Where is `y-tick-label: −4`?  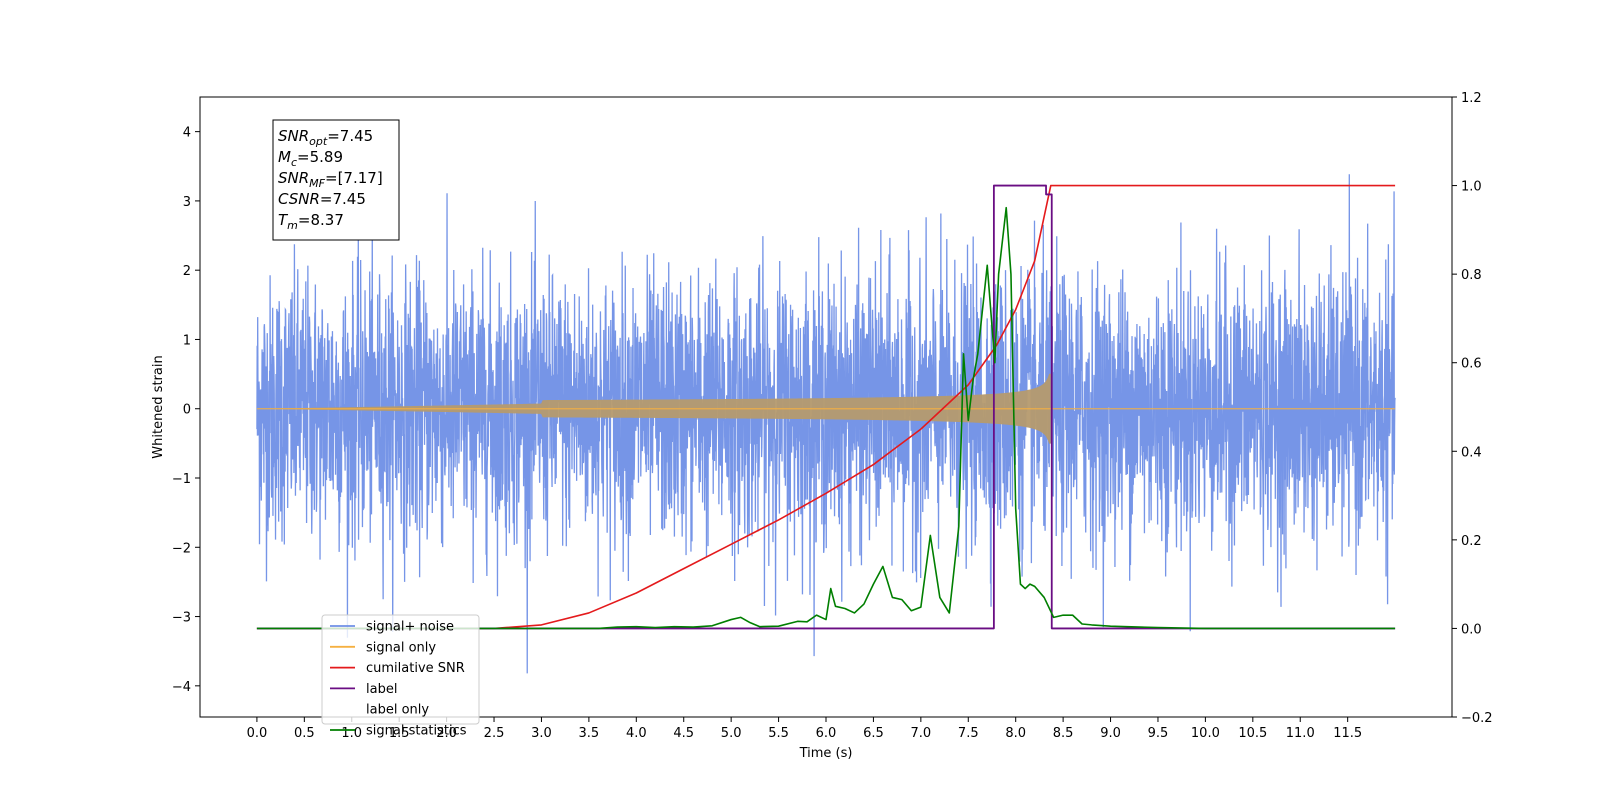 y-tick-label: −4 is located at coordinates (181, 687).